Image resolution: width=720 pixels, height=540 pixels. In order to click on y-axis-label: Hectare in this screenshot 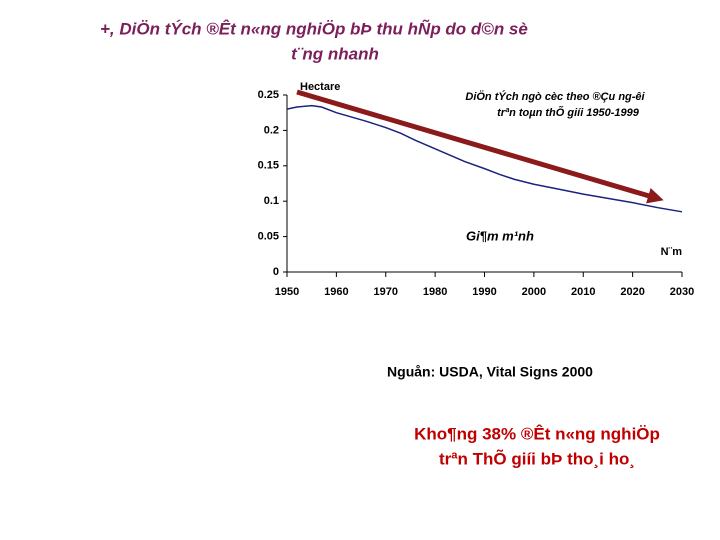, I will do `click(320, 87)`.